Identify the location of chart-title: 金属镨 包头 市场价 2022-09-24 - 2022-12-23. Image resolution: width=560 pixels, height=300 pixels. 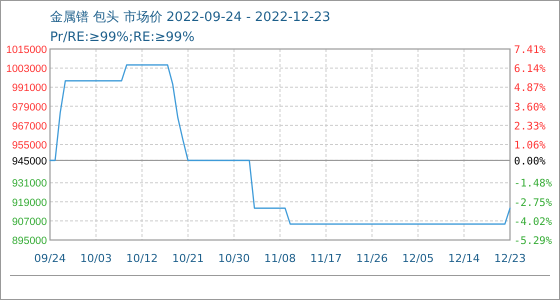
(190, 17).